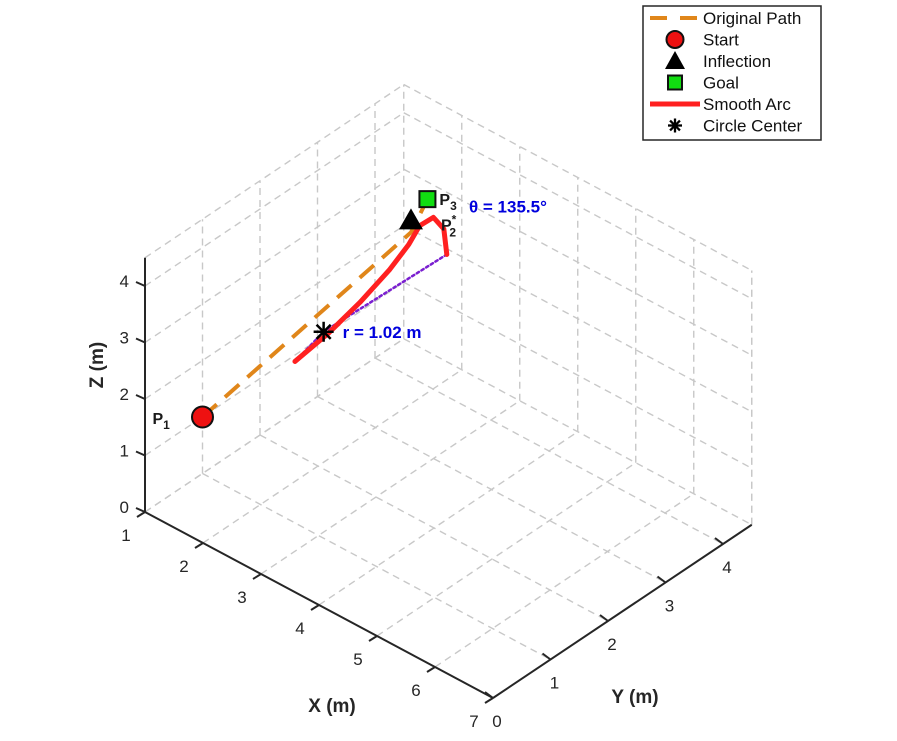 This screenshot has height=741, width=897. I want to click on data-markers, so click(314, 309).